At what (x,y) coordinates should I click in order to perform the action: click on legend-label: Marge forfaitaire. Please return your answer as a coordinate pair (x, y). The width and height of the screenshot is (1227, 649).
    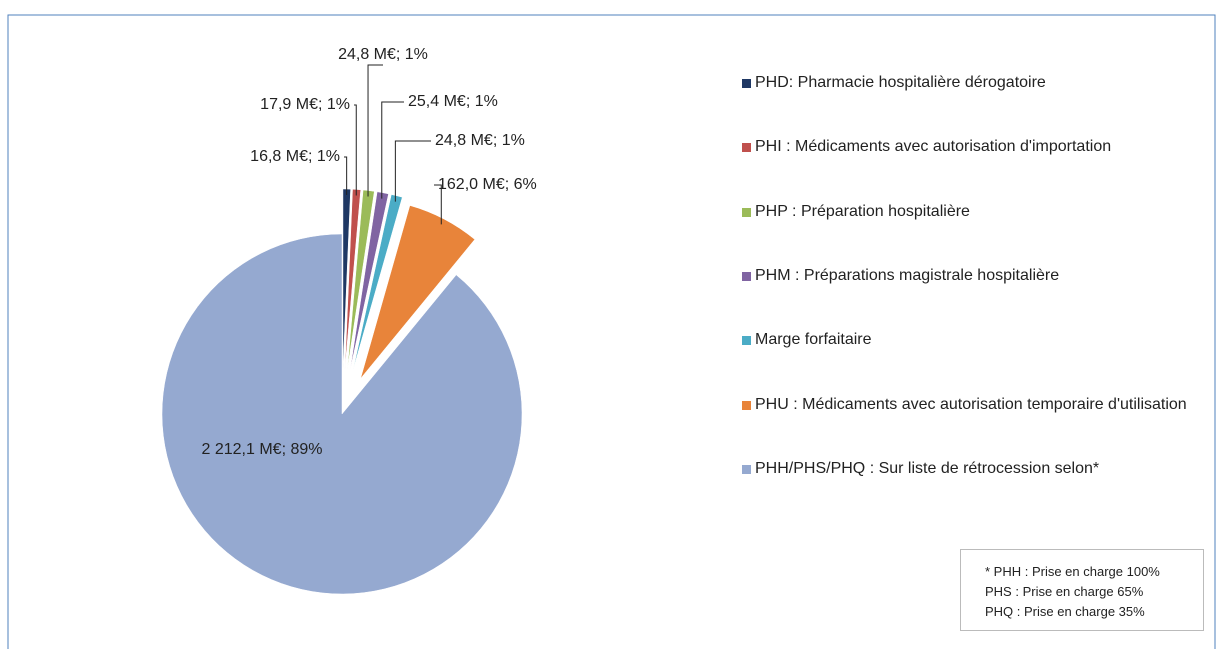
    Looking at the image, I should click on (813, 339).